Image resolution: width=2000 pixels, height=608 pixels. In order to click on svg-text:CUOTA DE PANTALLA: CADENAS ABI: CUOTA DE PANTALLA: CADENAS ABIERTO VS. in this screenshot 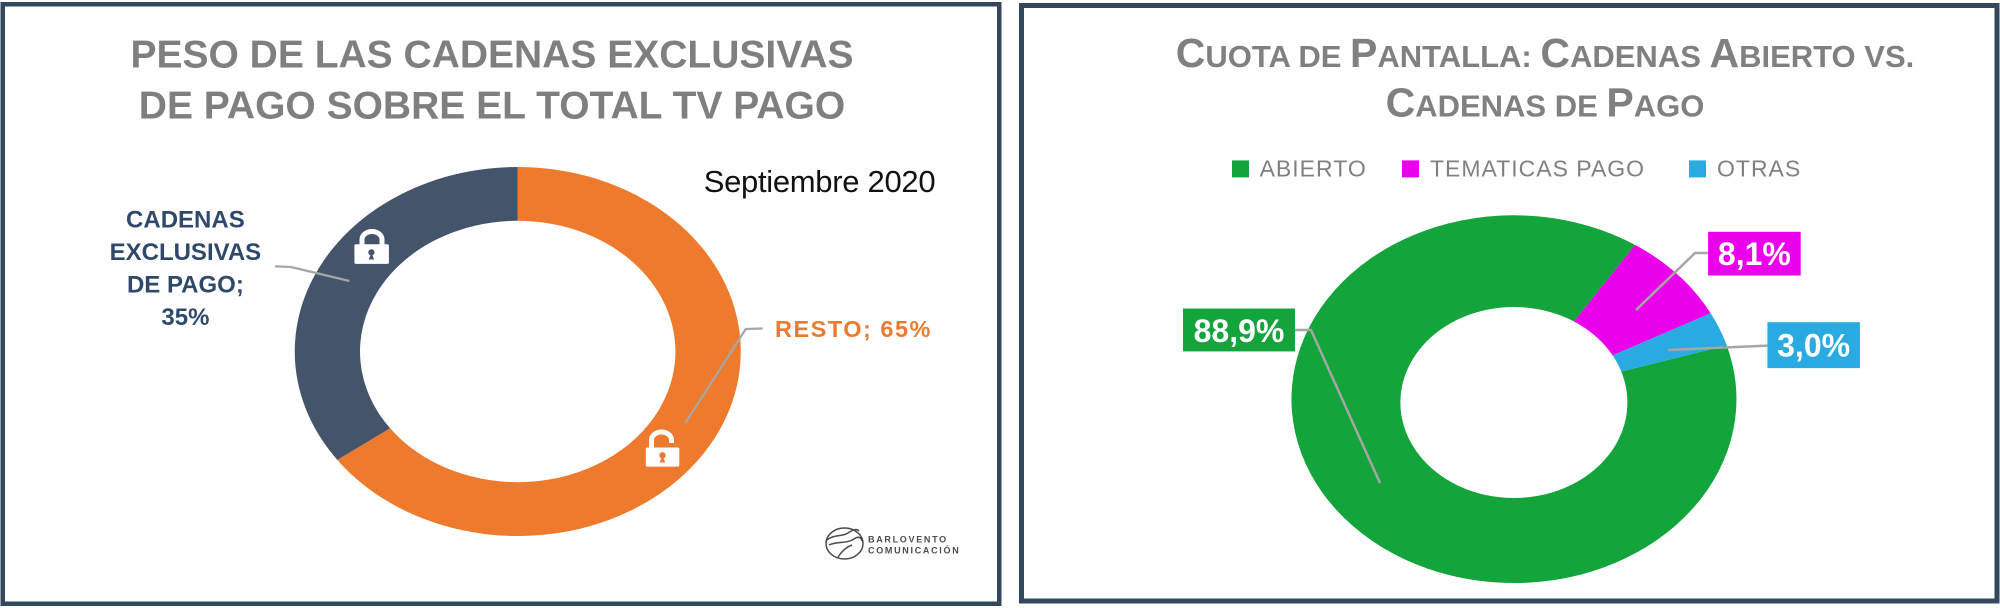, I will do `click(1545, 53)`.